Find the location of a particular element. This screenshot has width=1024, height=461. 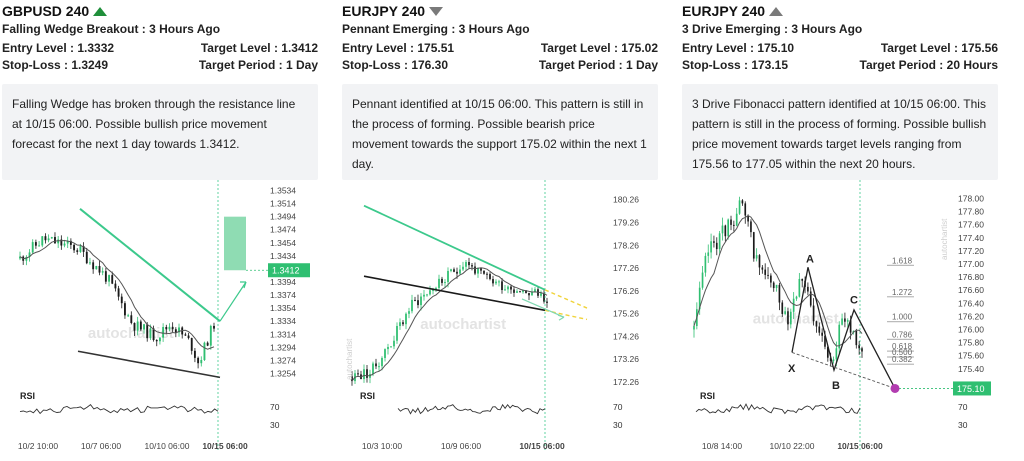

bearish-arrow-icon is located at coordinates (436, 11).